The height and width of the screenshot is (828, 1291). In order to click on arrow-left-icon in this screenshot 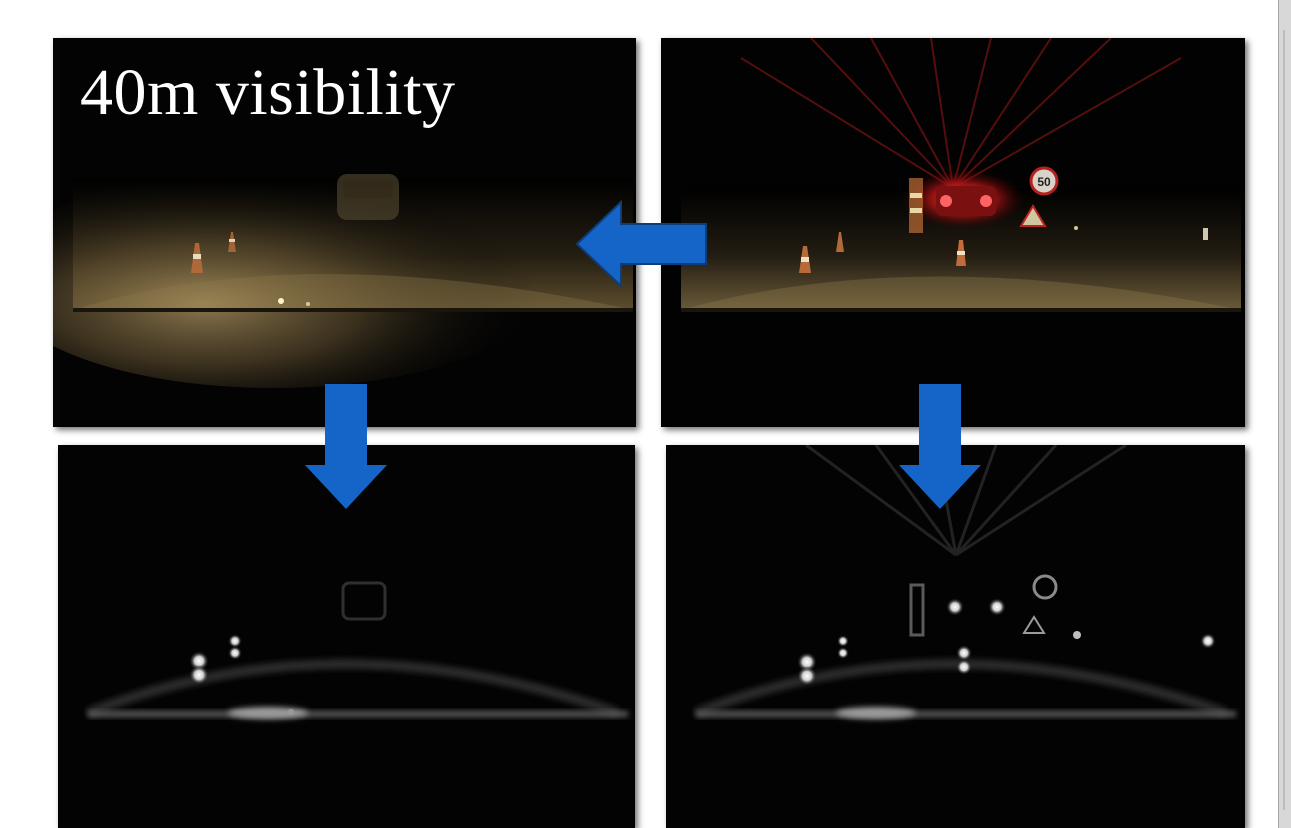, I will do `click(641, 244)`.